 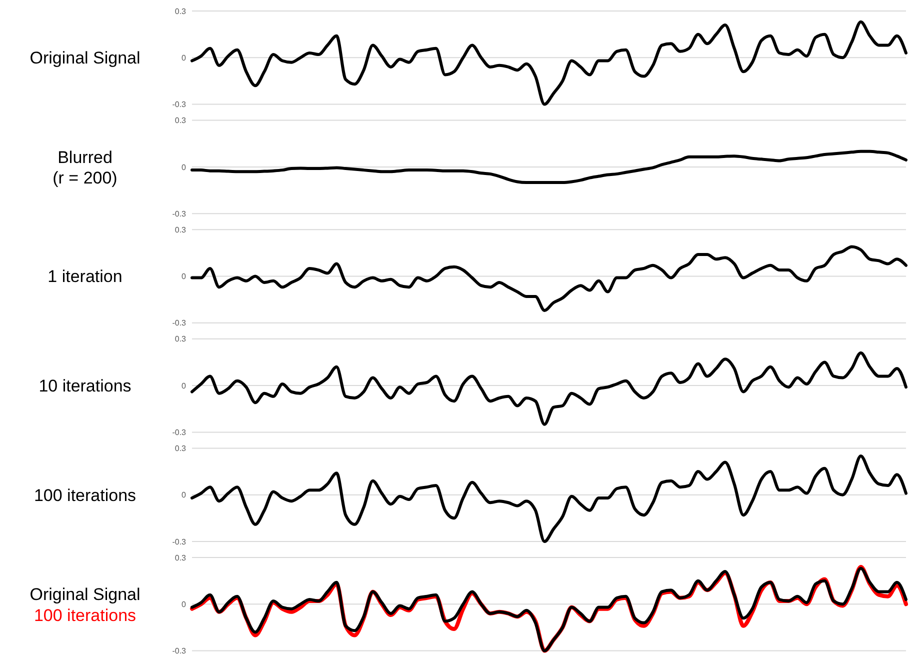 What do you see at coordinates (85, 168) in the screenshot?
I see `text: Blurred (r = 200)` at bounding box center [85, 168].